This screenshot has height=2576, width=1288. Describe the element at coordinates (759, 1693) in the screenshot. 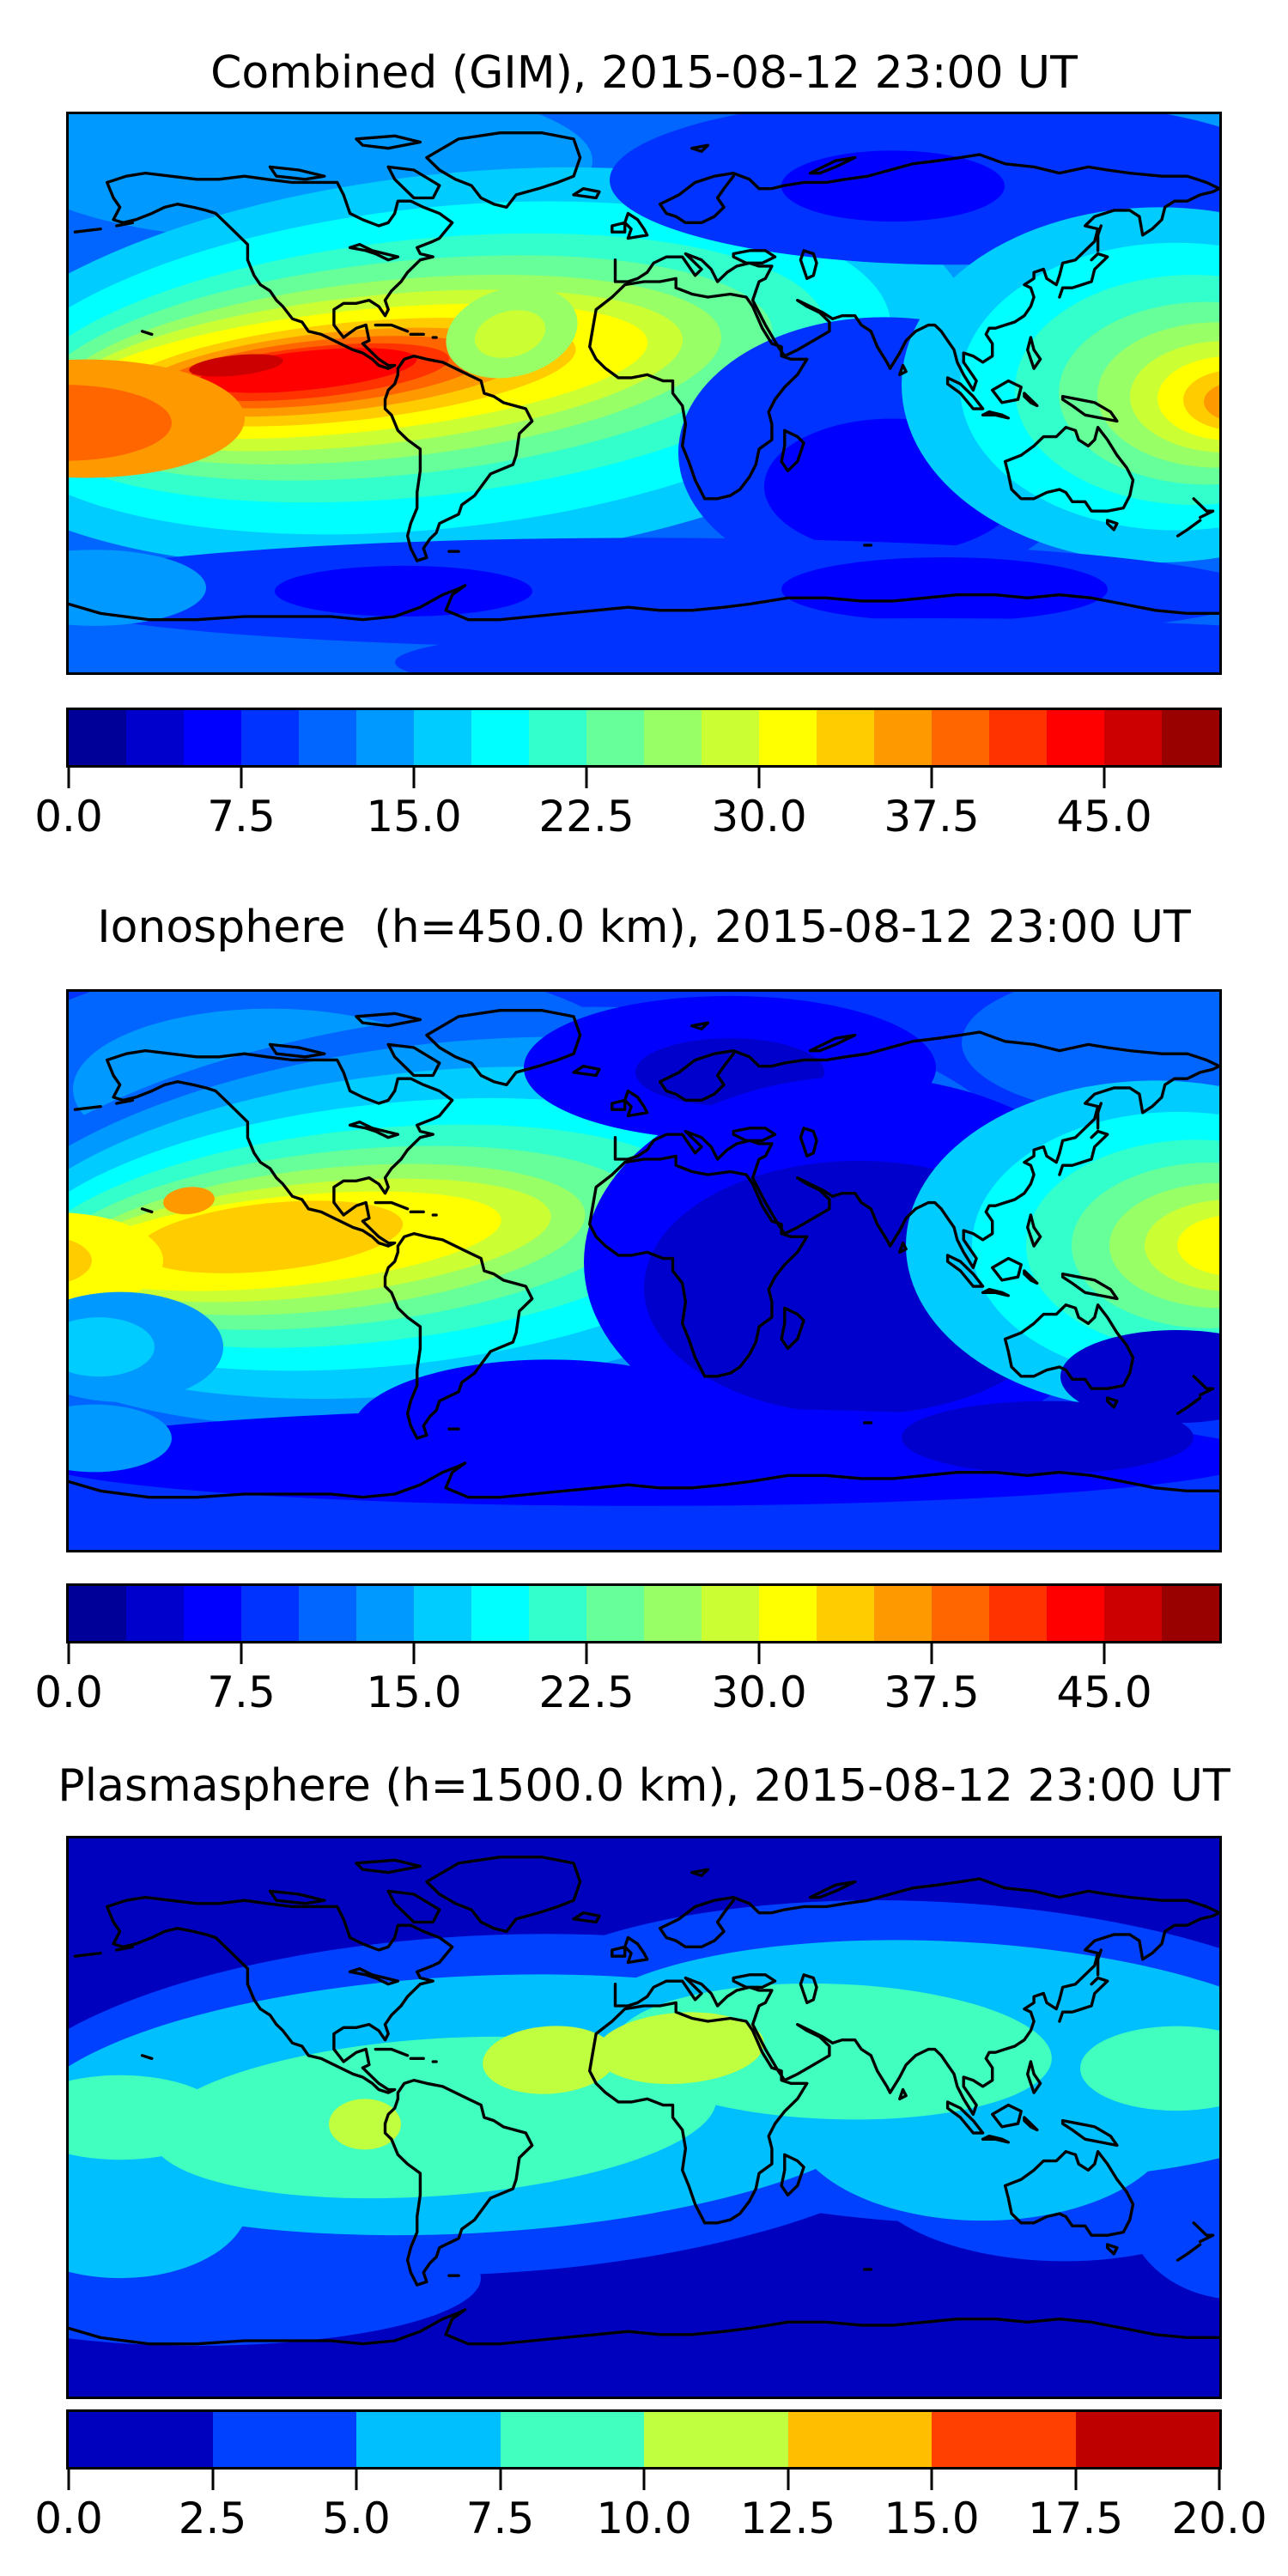

I see `colorbar-tick-label: 30.0` at that location.